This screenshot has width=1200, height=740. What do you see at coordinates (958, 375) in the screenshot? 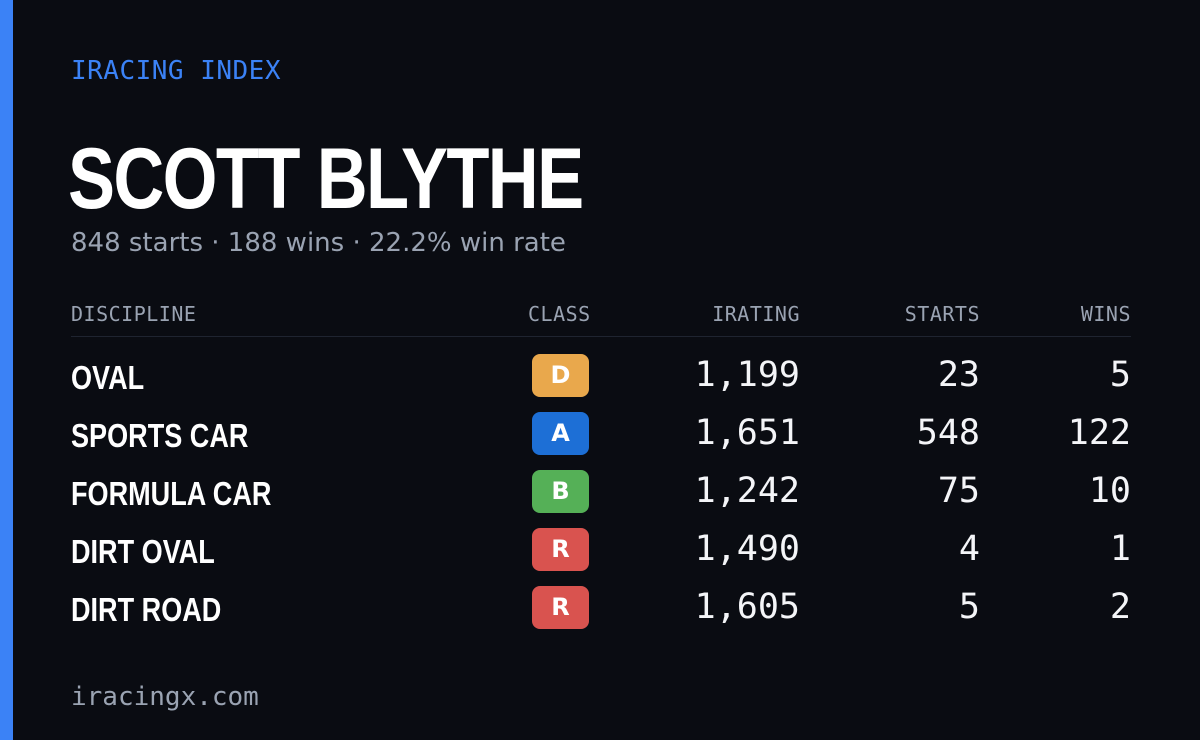
I see `starts-value: 23` at bounding box center [958, 375].